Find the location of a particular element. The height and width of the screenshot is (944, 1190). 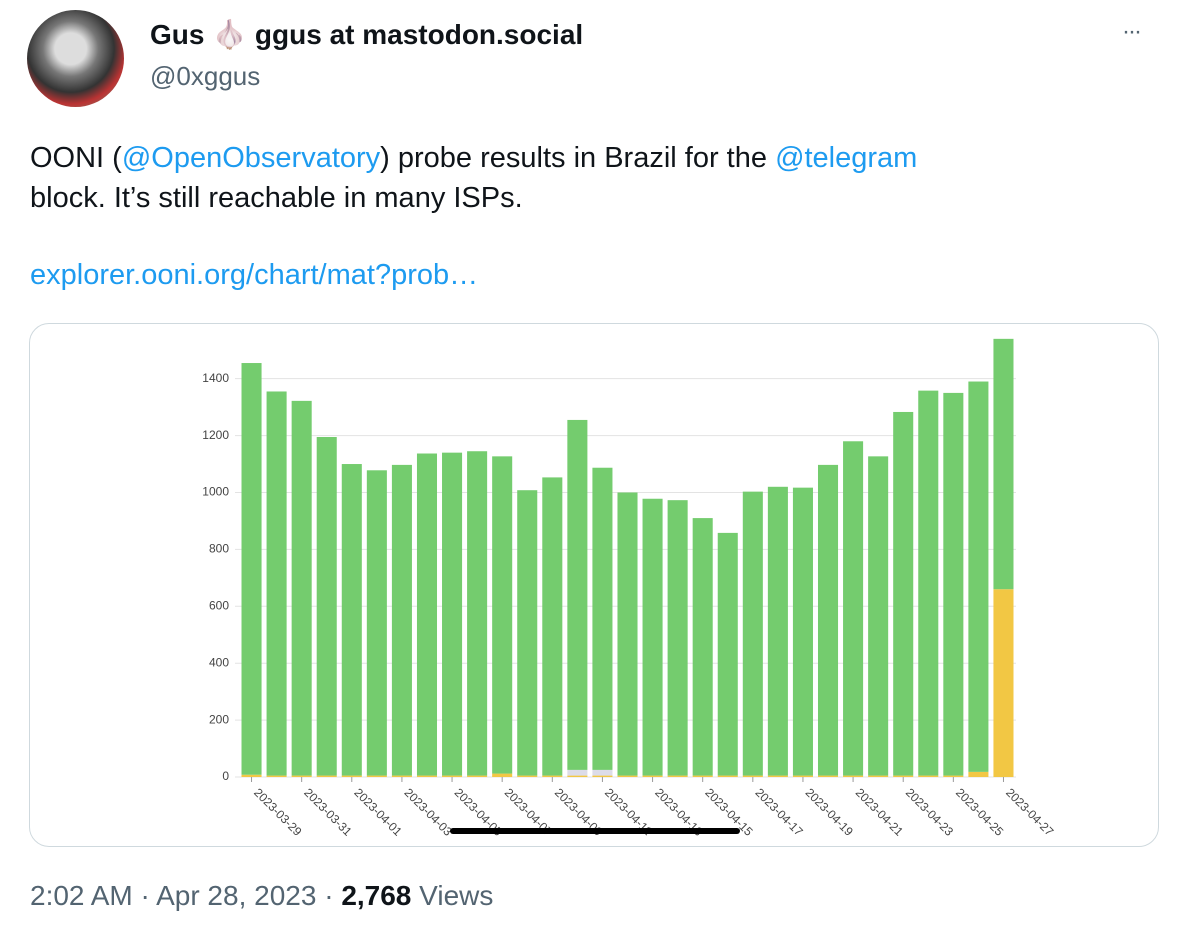

x-tick-label: 2023-04-17 is located at coordinates (779, 812).